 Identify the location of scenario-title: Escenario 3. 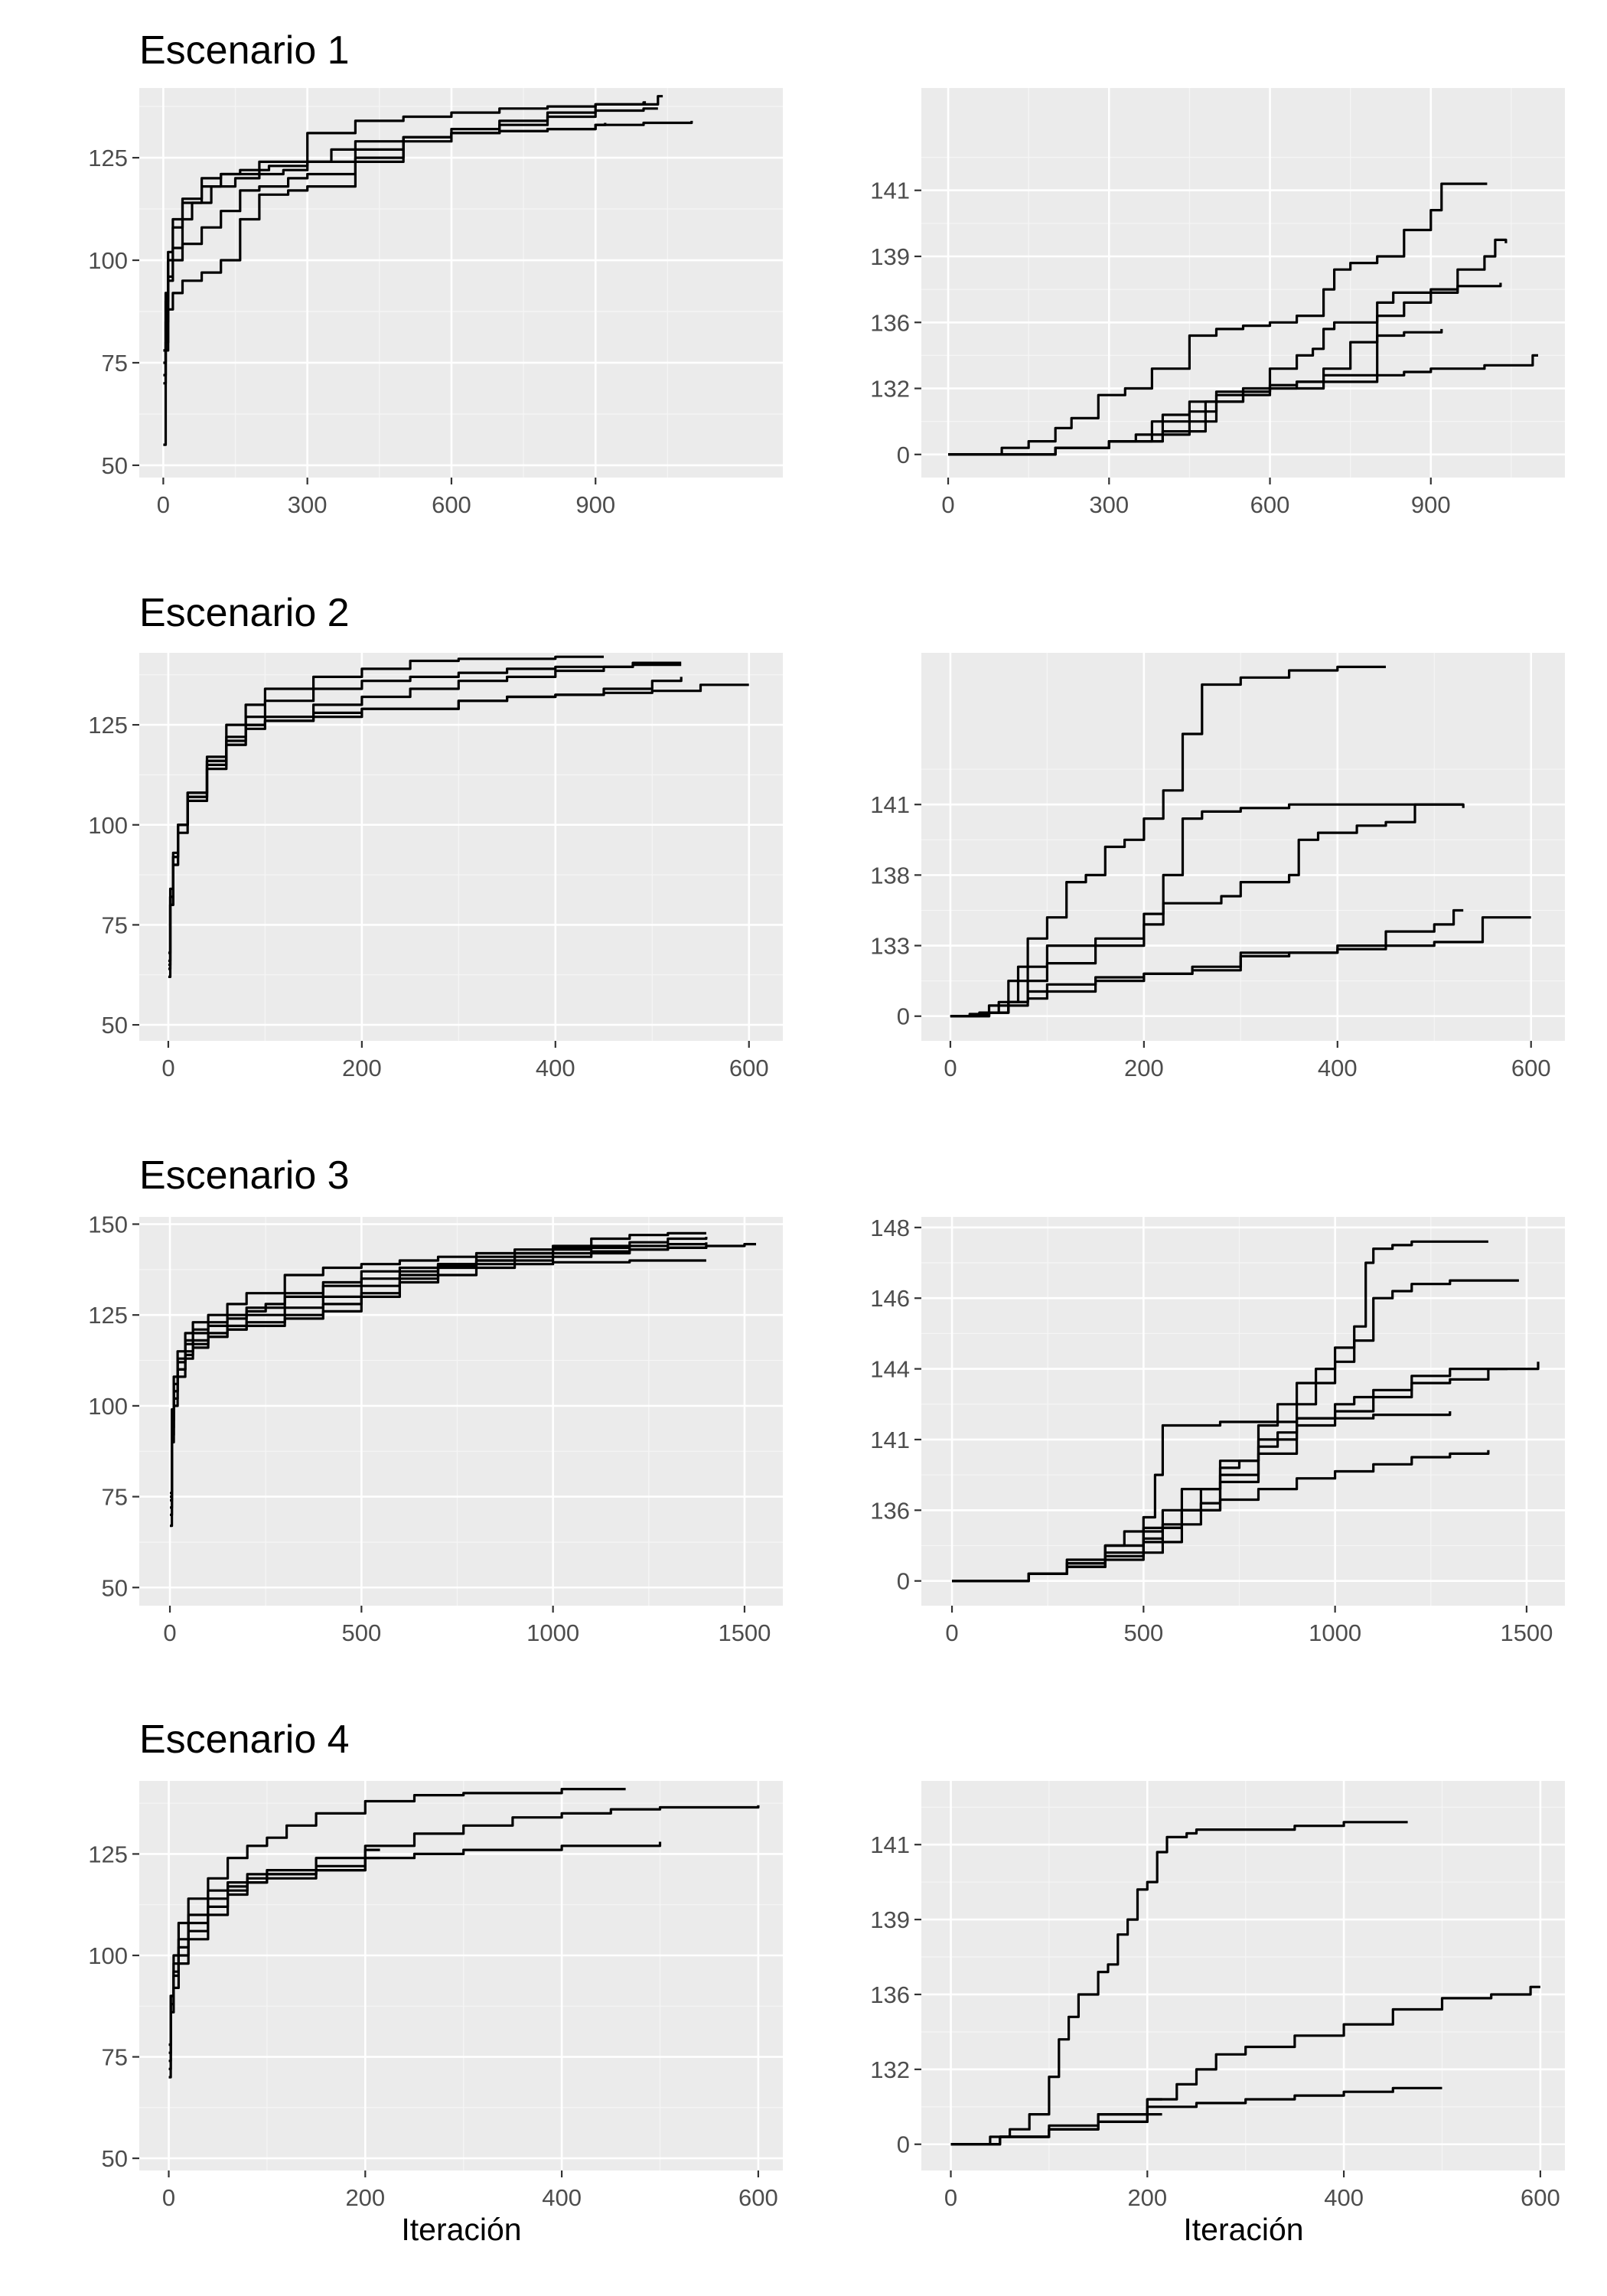
(245, 1175).